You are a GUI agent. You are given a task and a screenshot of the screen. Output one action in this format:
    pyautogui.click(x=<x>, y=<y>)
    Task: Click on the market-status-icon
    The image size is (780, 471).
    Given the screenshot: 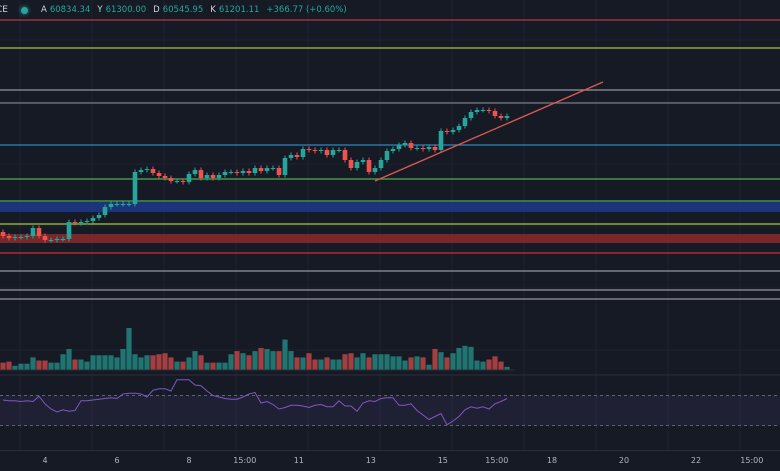 What is the action you would take?
    pyautogui.click(x=24, y=10)
    